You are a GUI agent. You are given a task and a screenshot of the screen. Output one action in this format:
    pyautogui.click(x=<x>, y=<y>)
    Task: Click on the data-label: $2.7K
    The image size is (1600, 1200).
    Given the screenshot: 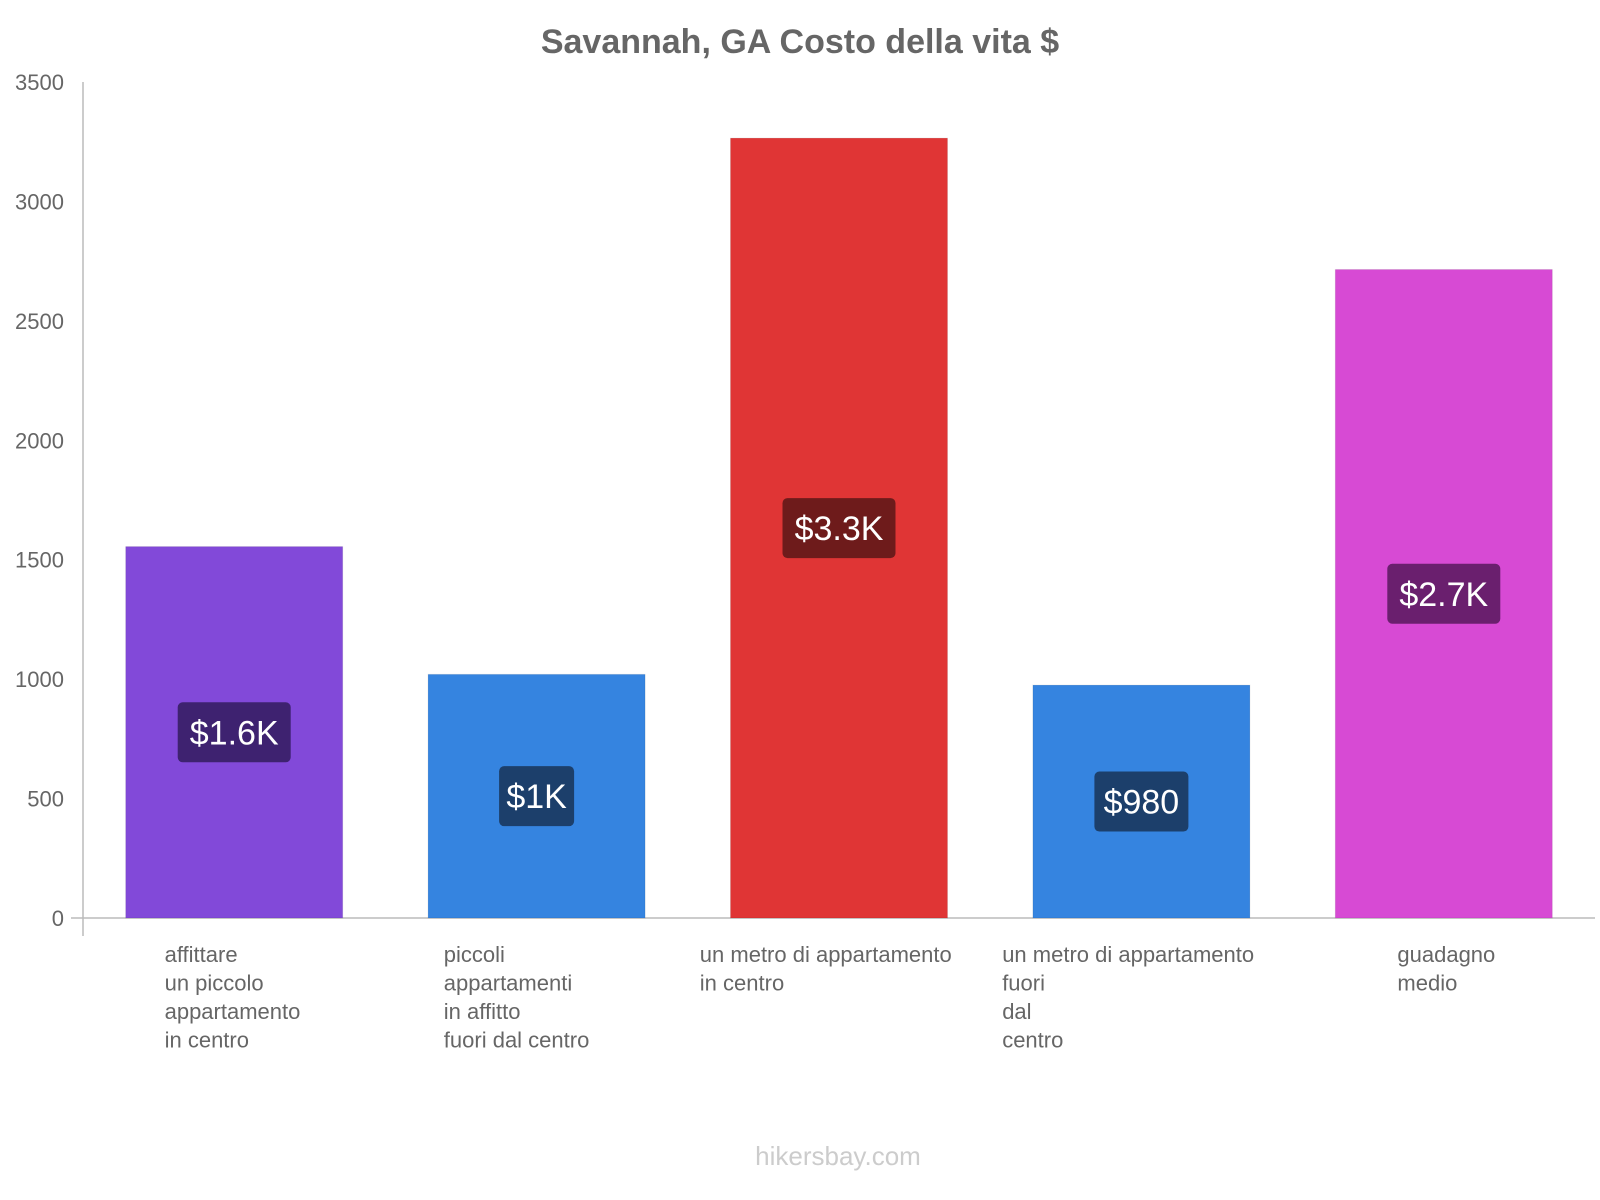 What is the action you would take?
    pyautogui.click(x=1444, y=593)
    